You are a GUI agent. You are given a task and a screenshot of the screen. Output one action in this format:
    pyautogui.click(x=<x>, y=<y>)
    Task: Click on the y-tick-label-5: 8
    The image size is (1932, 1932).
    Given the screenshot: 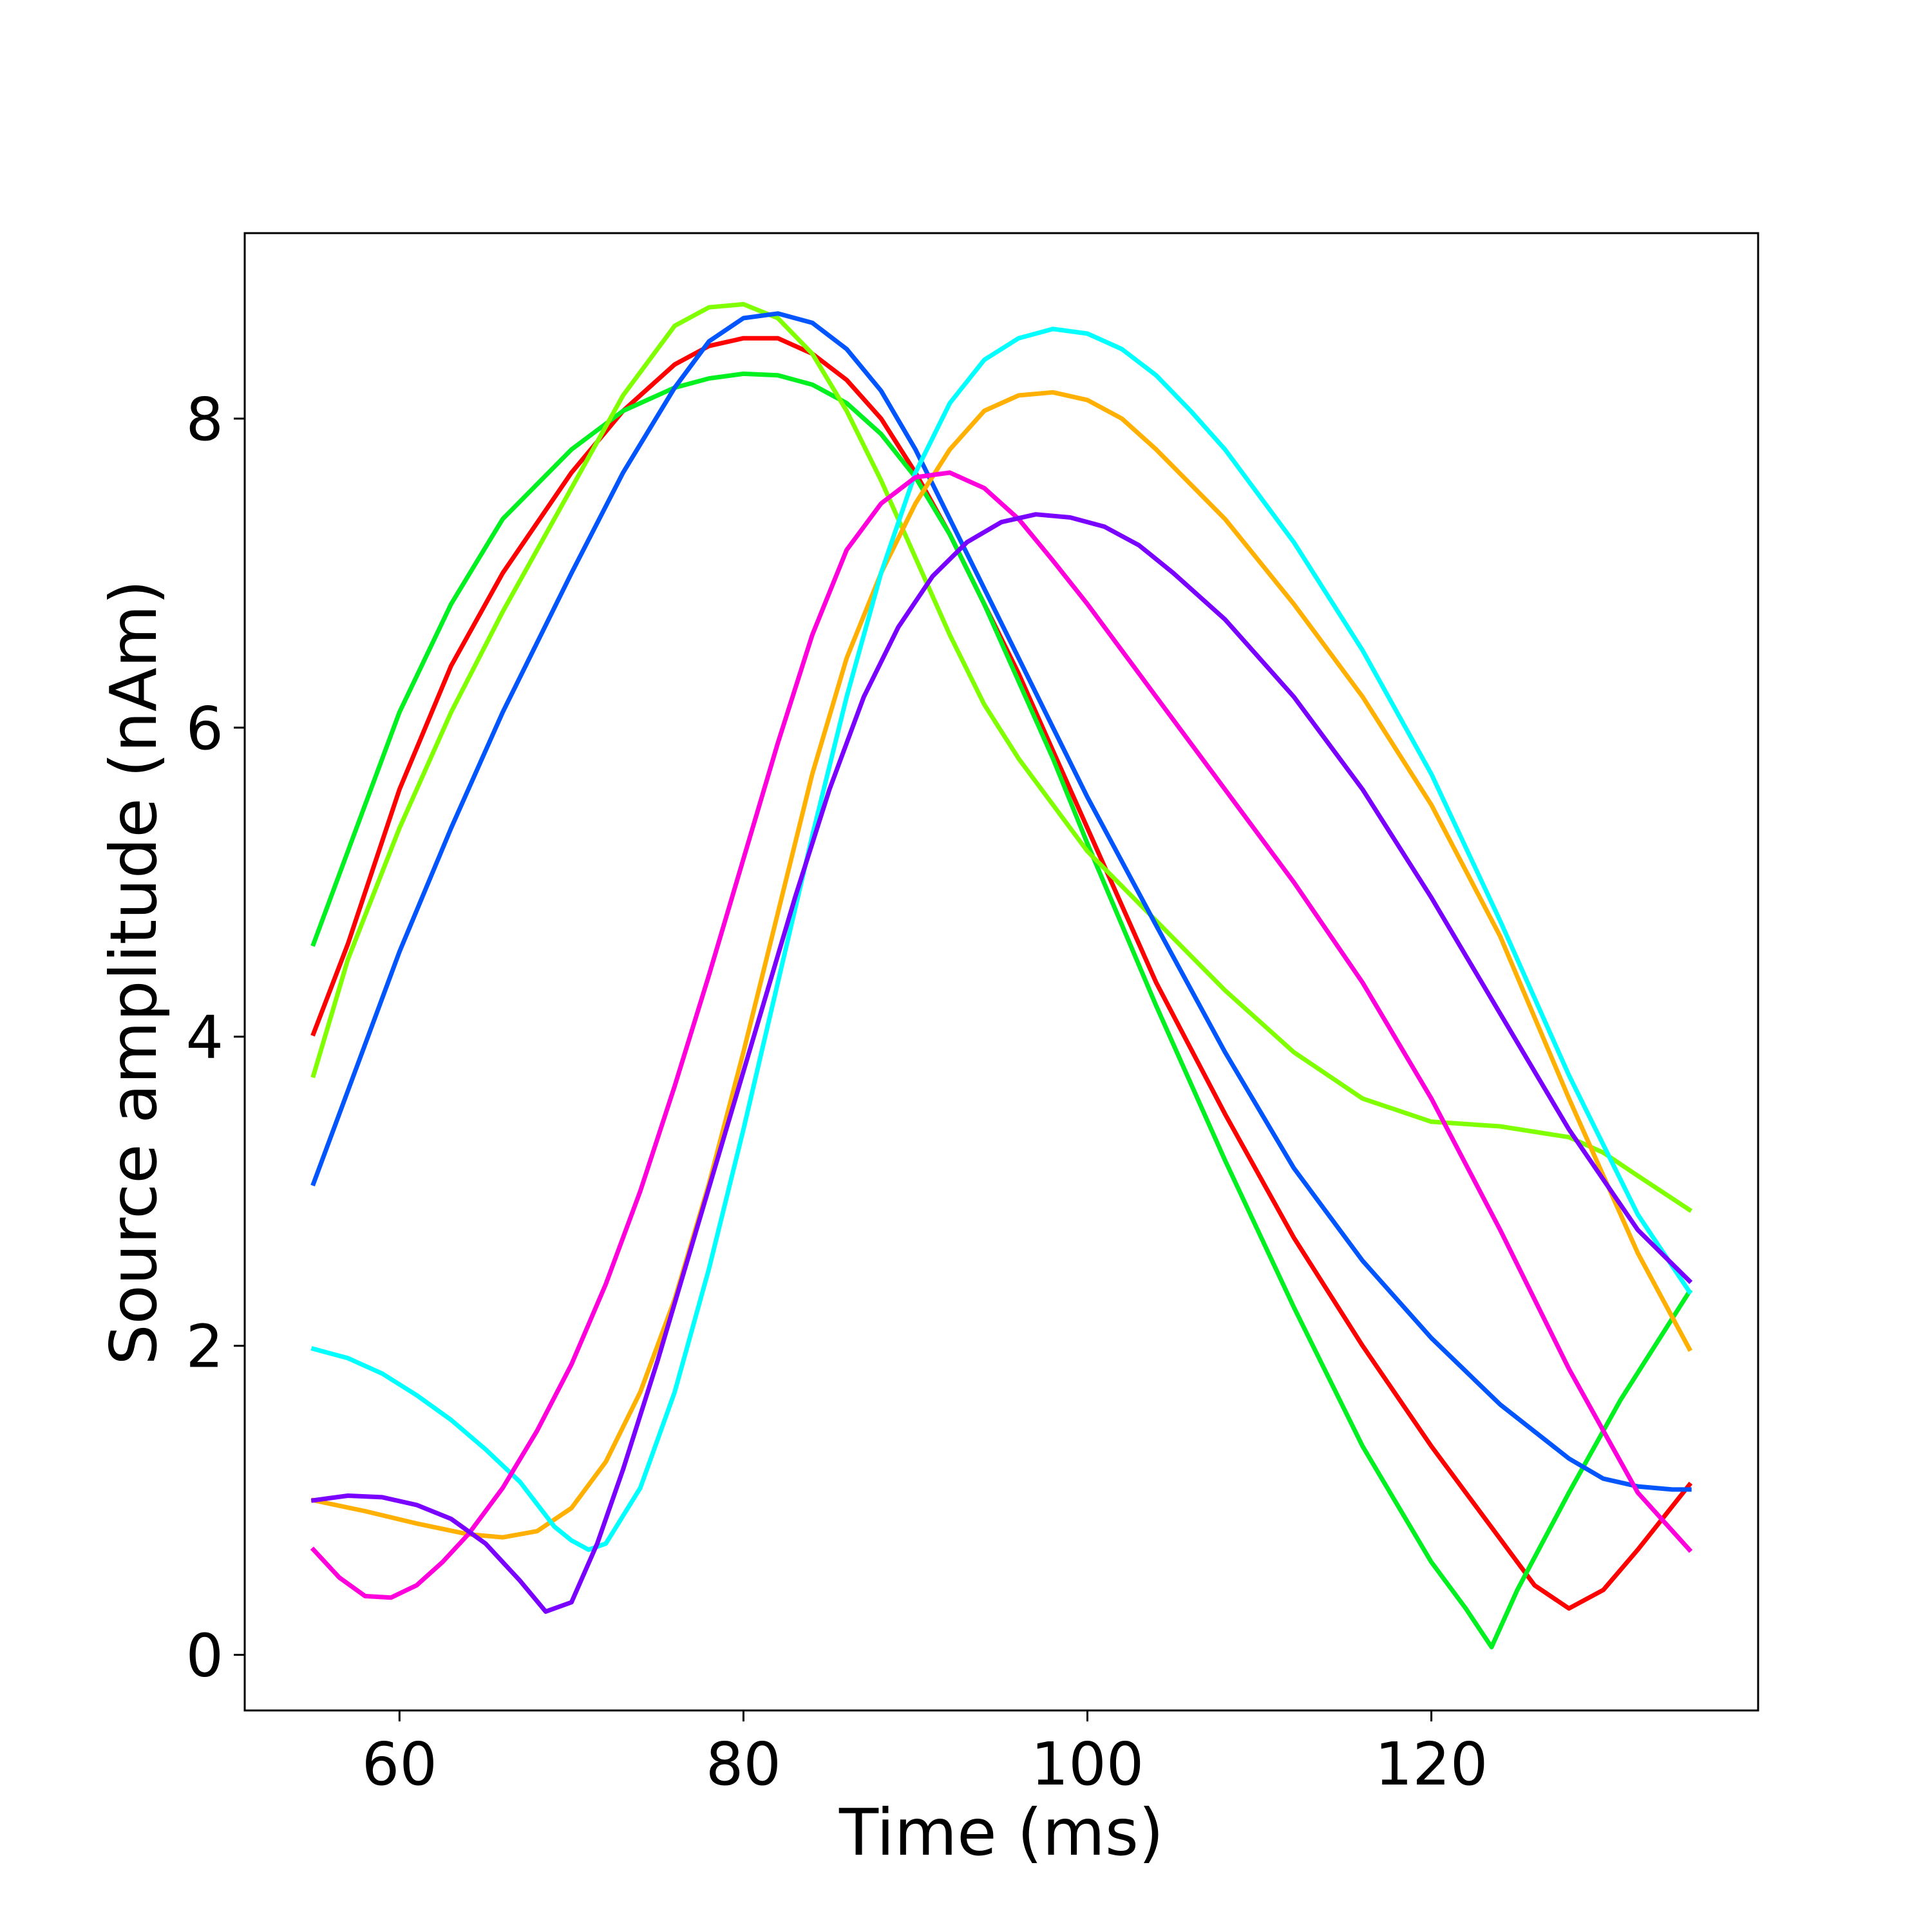 What is the action you would take?
    pyautogui.click(x=204, y=419)
    